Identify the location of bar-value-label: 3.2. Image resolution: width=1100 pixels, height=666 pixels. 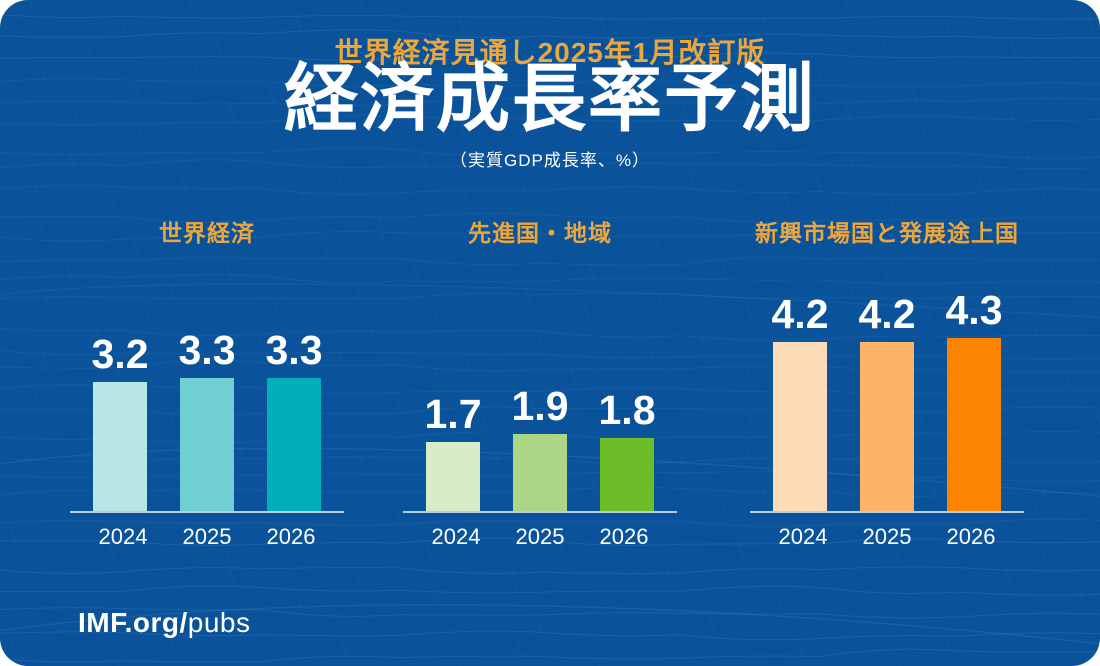
(120, 354).